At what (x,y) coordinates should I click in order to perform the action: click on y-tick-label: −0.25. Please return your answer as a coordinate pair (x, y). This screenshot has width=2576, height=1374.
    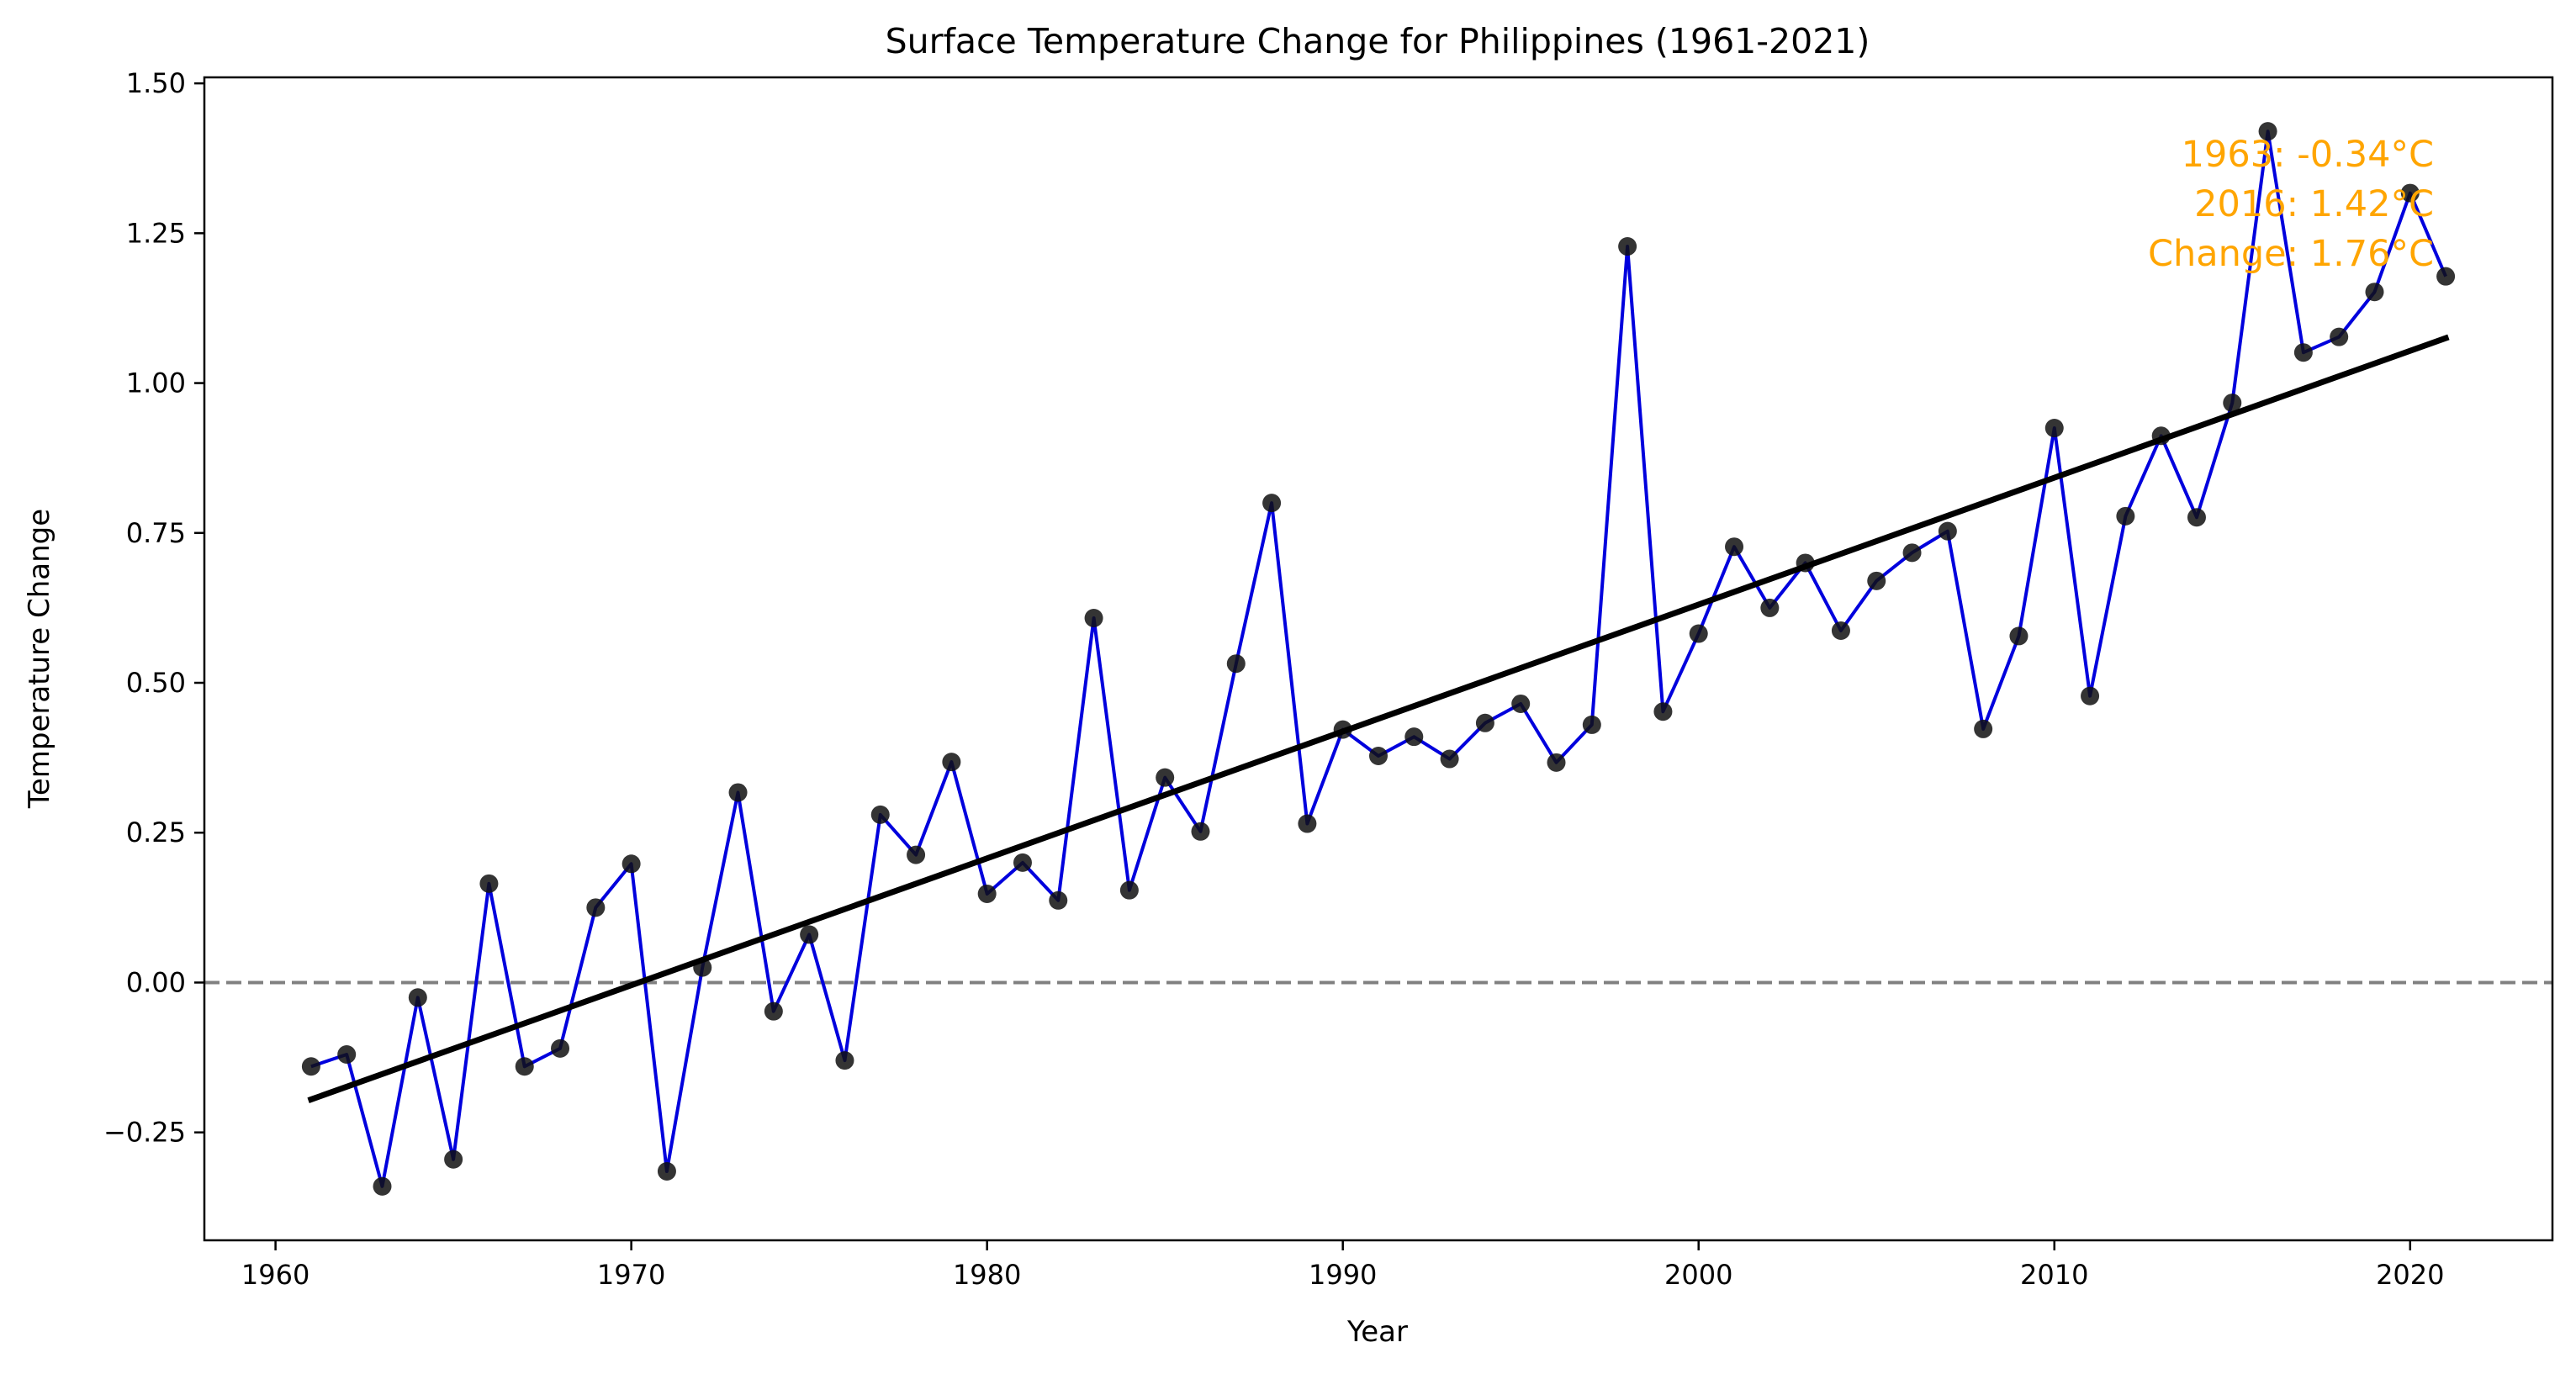
    Looking at the image, I should click on (144, 1133).